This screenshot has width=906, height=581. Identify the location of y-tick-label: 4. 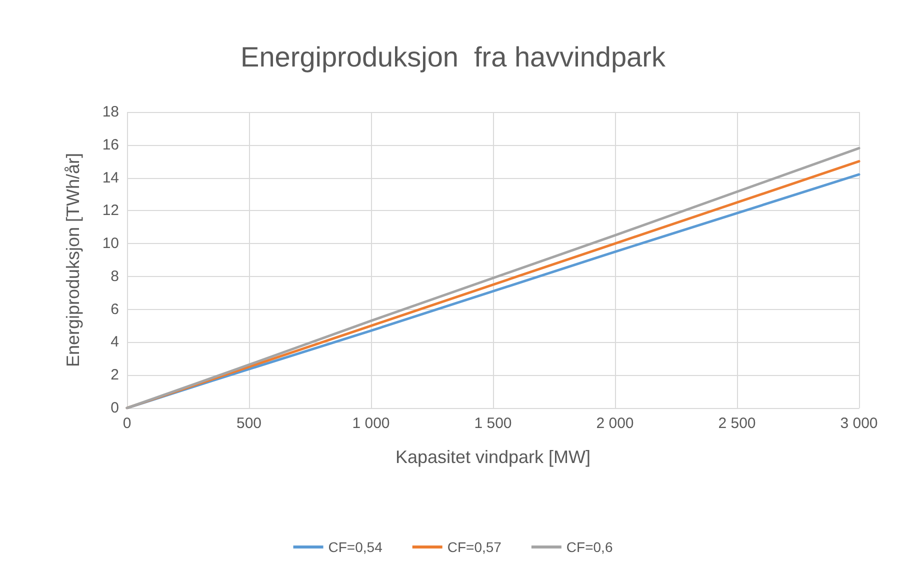
(114, 342).